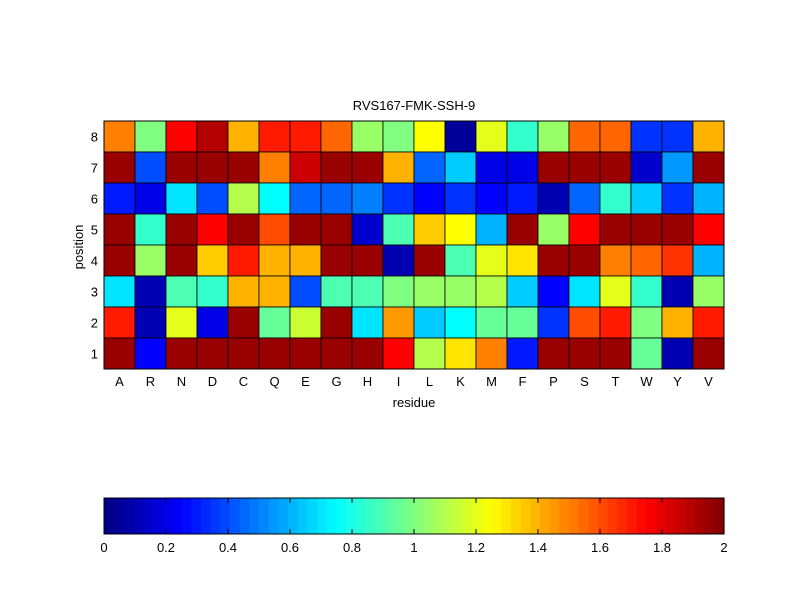  I want to click on y-tick-label: 5, so click(94, 230).